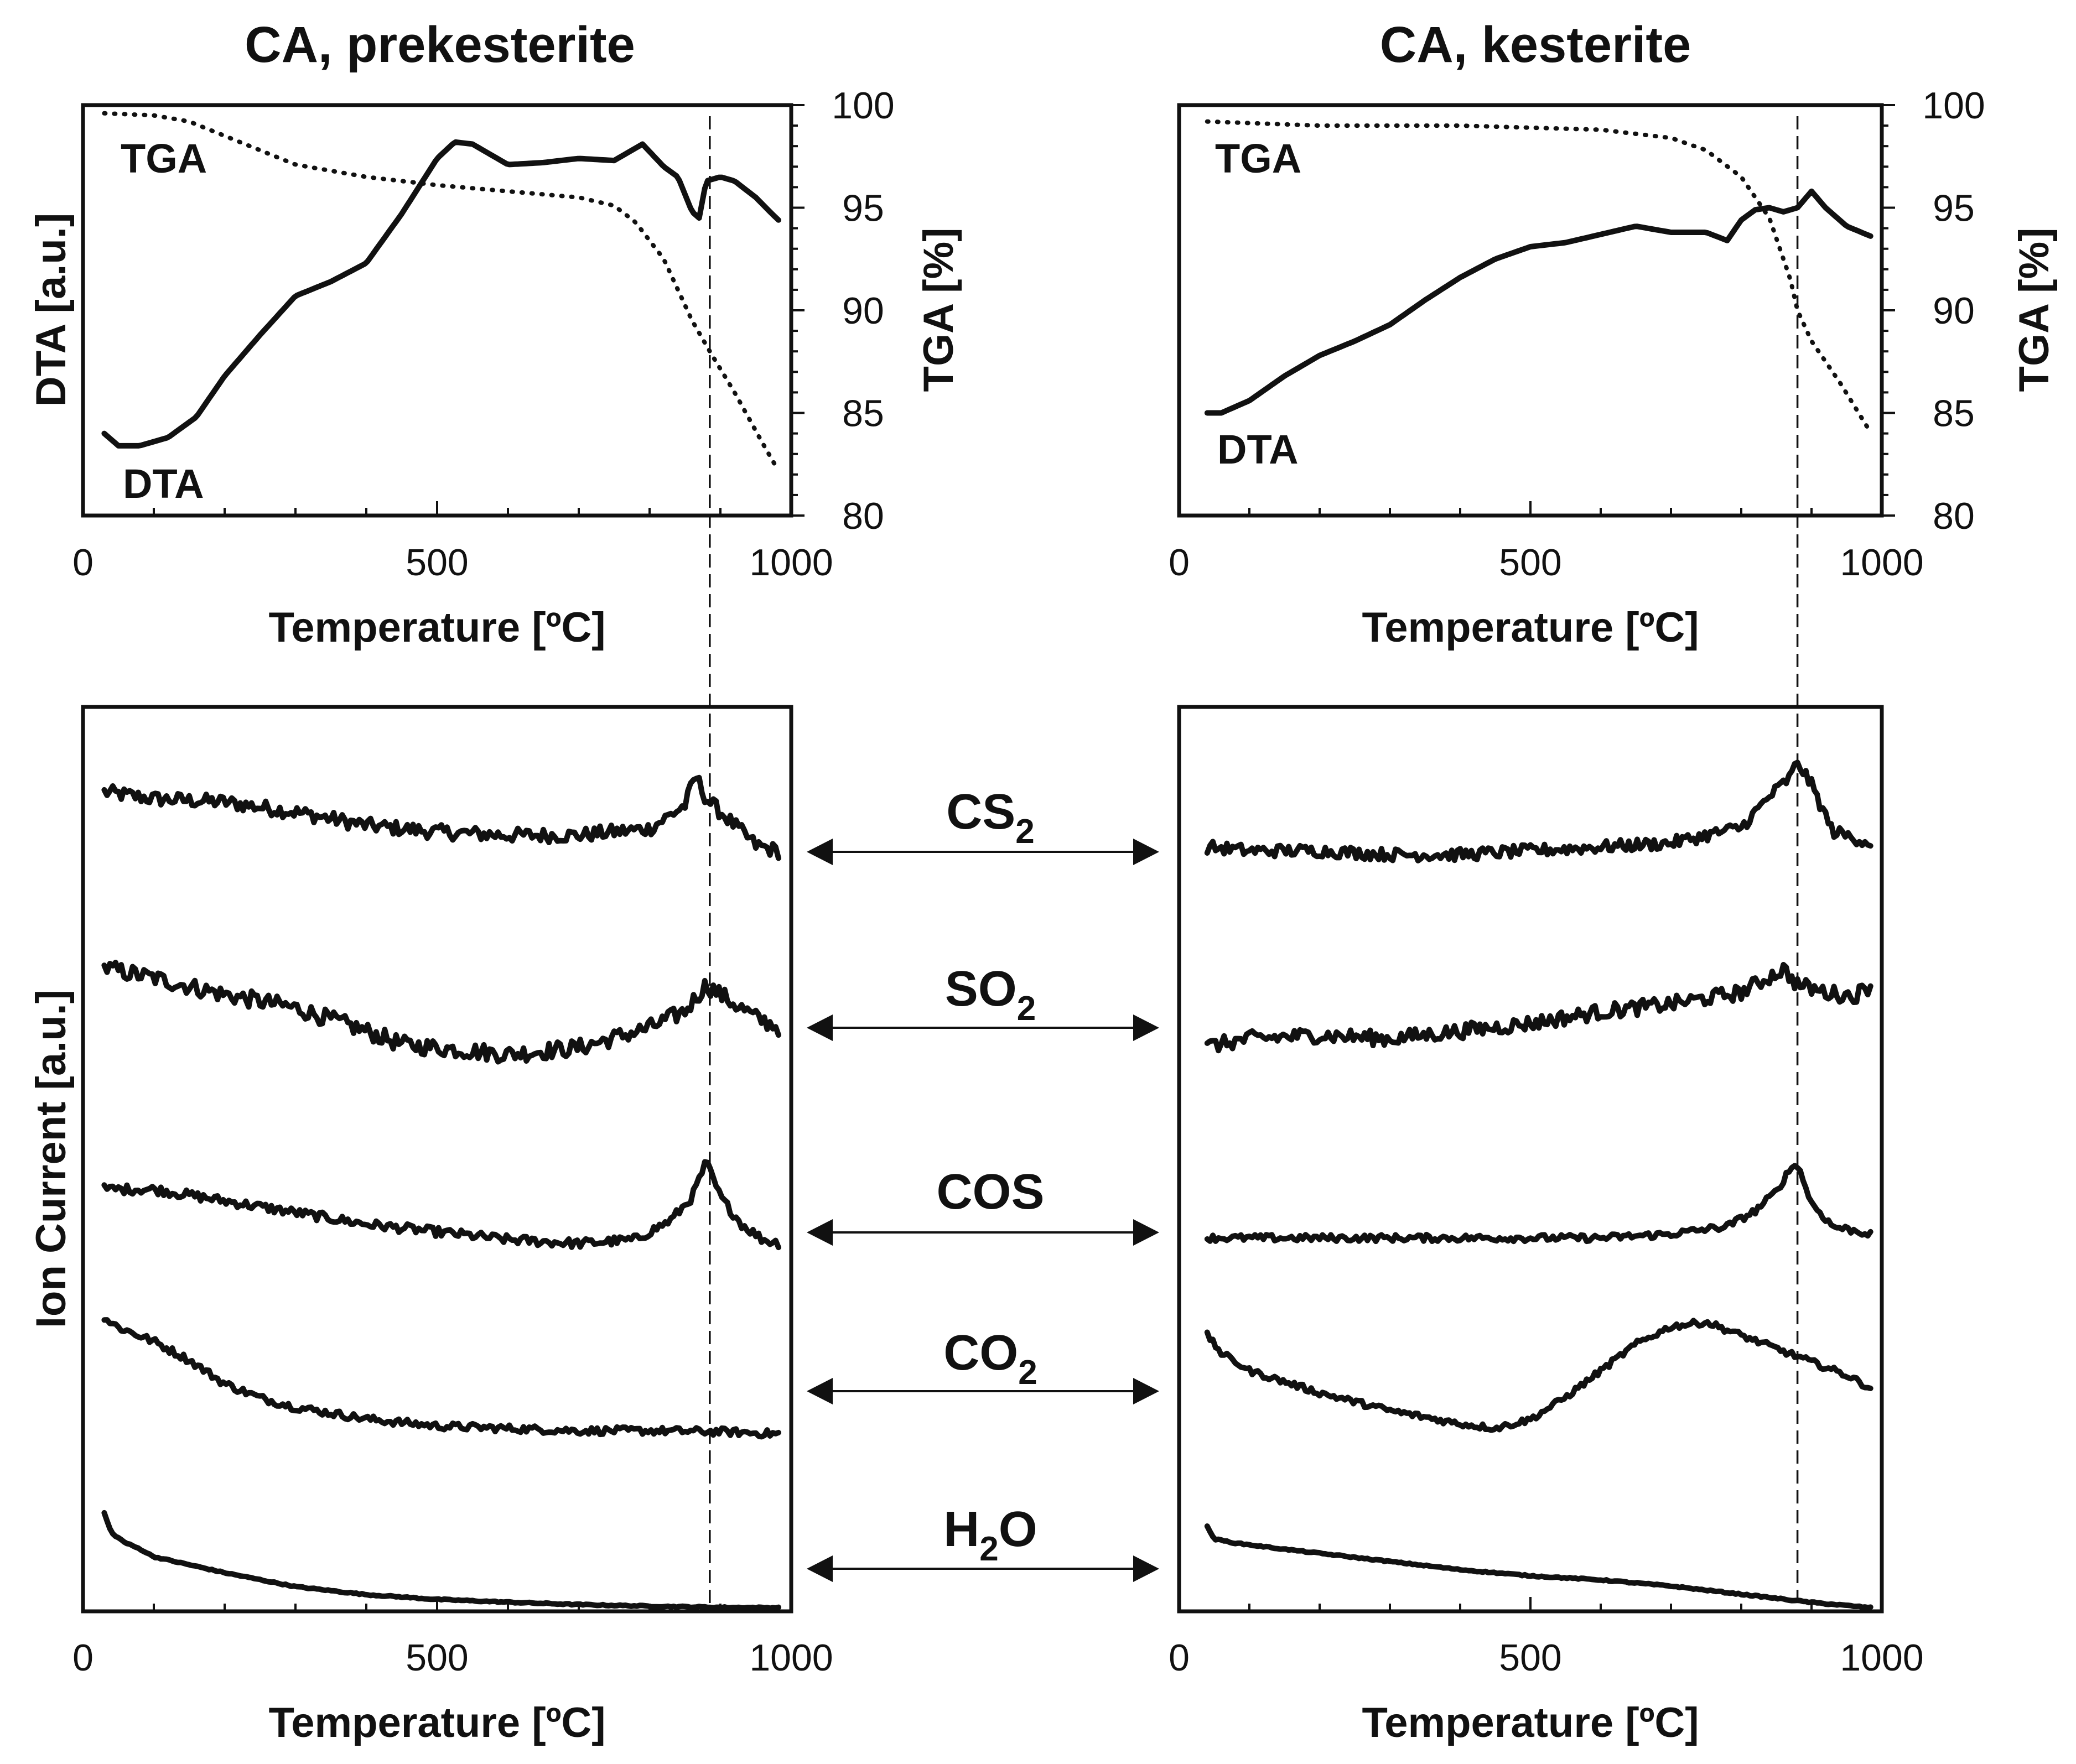 This screenshot has width=2076, height=1764. I want to click on prek-top-tga-curve, so click(442, 292).